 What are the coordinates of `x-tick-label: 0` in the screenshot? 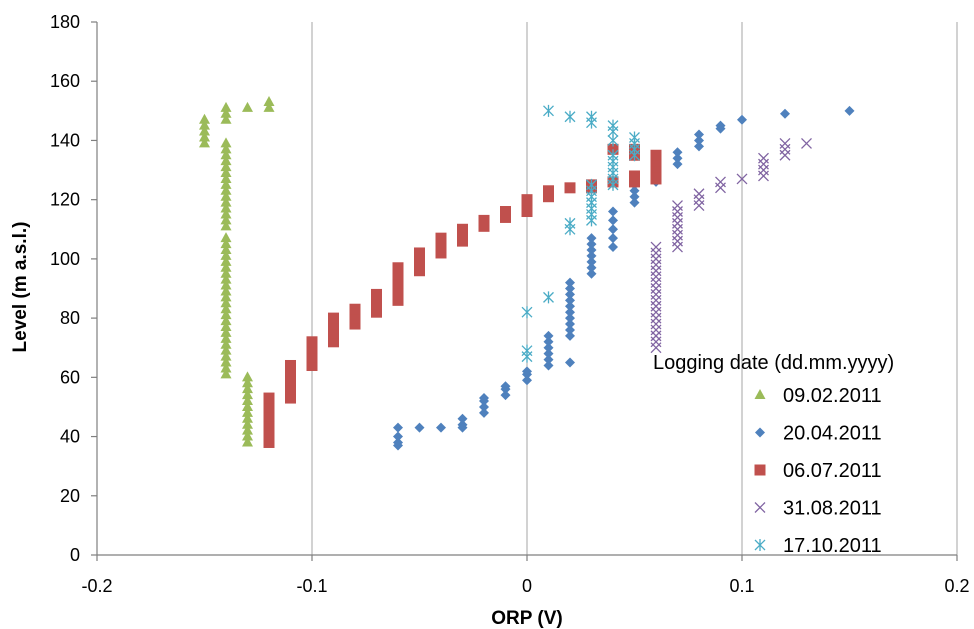 It's located at (527, 586).